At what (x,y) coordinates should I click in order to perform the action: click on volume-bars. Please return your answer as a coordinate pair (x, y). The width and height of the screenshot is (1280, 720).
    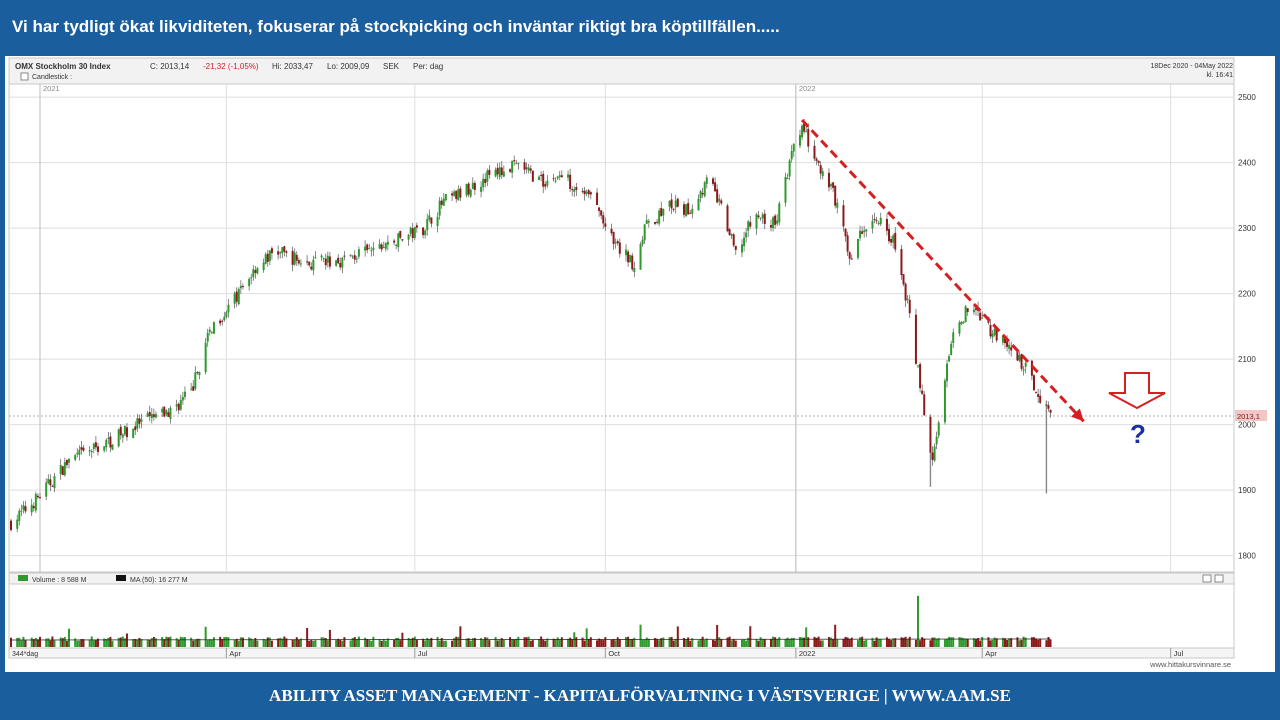
    Looking at the image, I should click on (531, 621).